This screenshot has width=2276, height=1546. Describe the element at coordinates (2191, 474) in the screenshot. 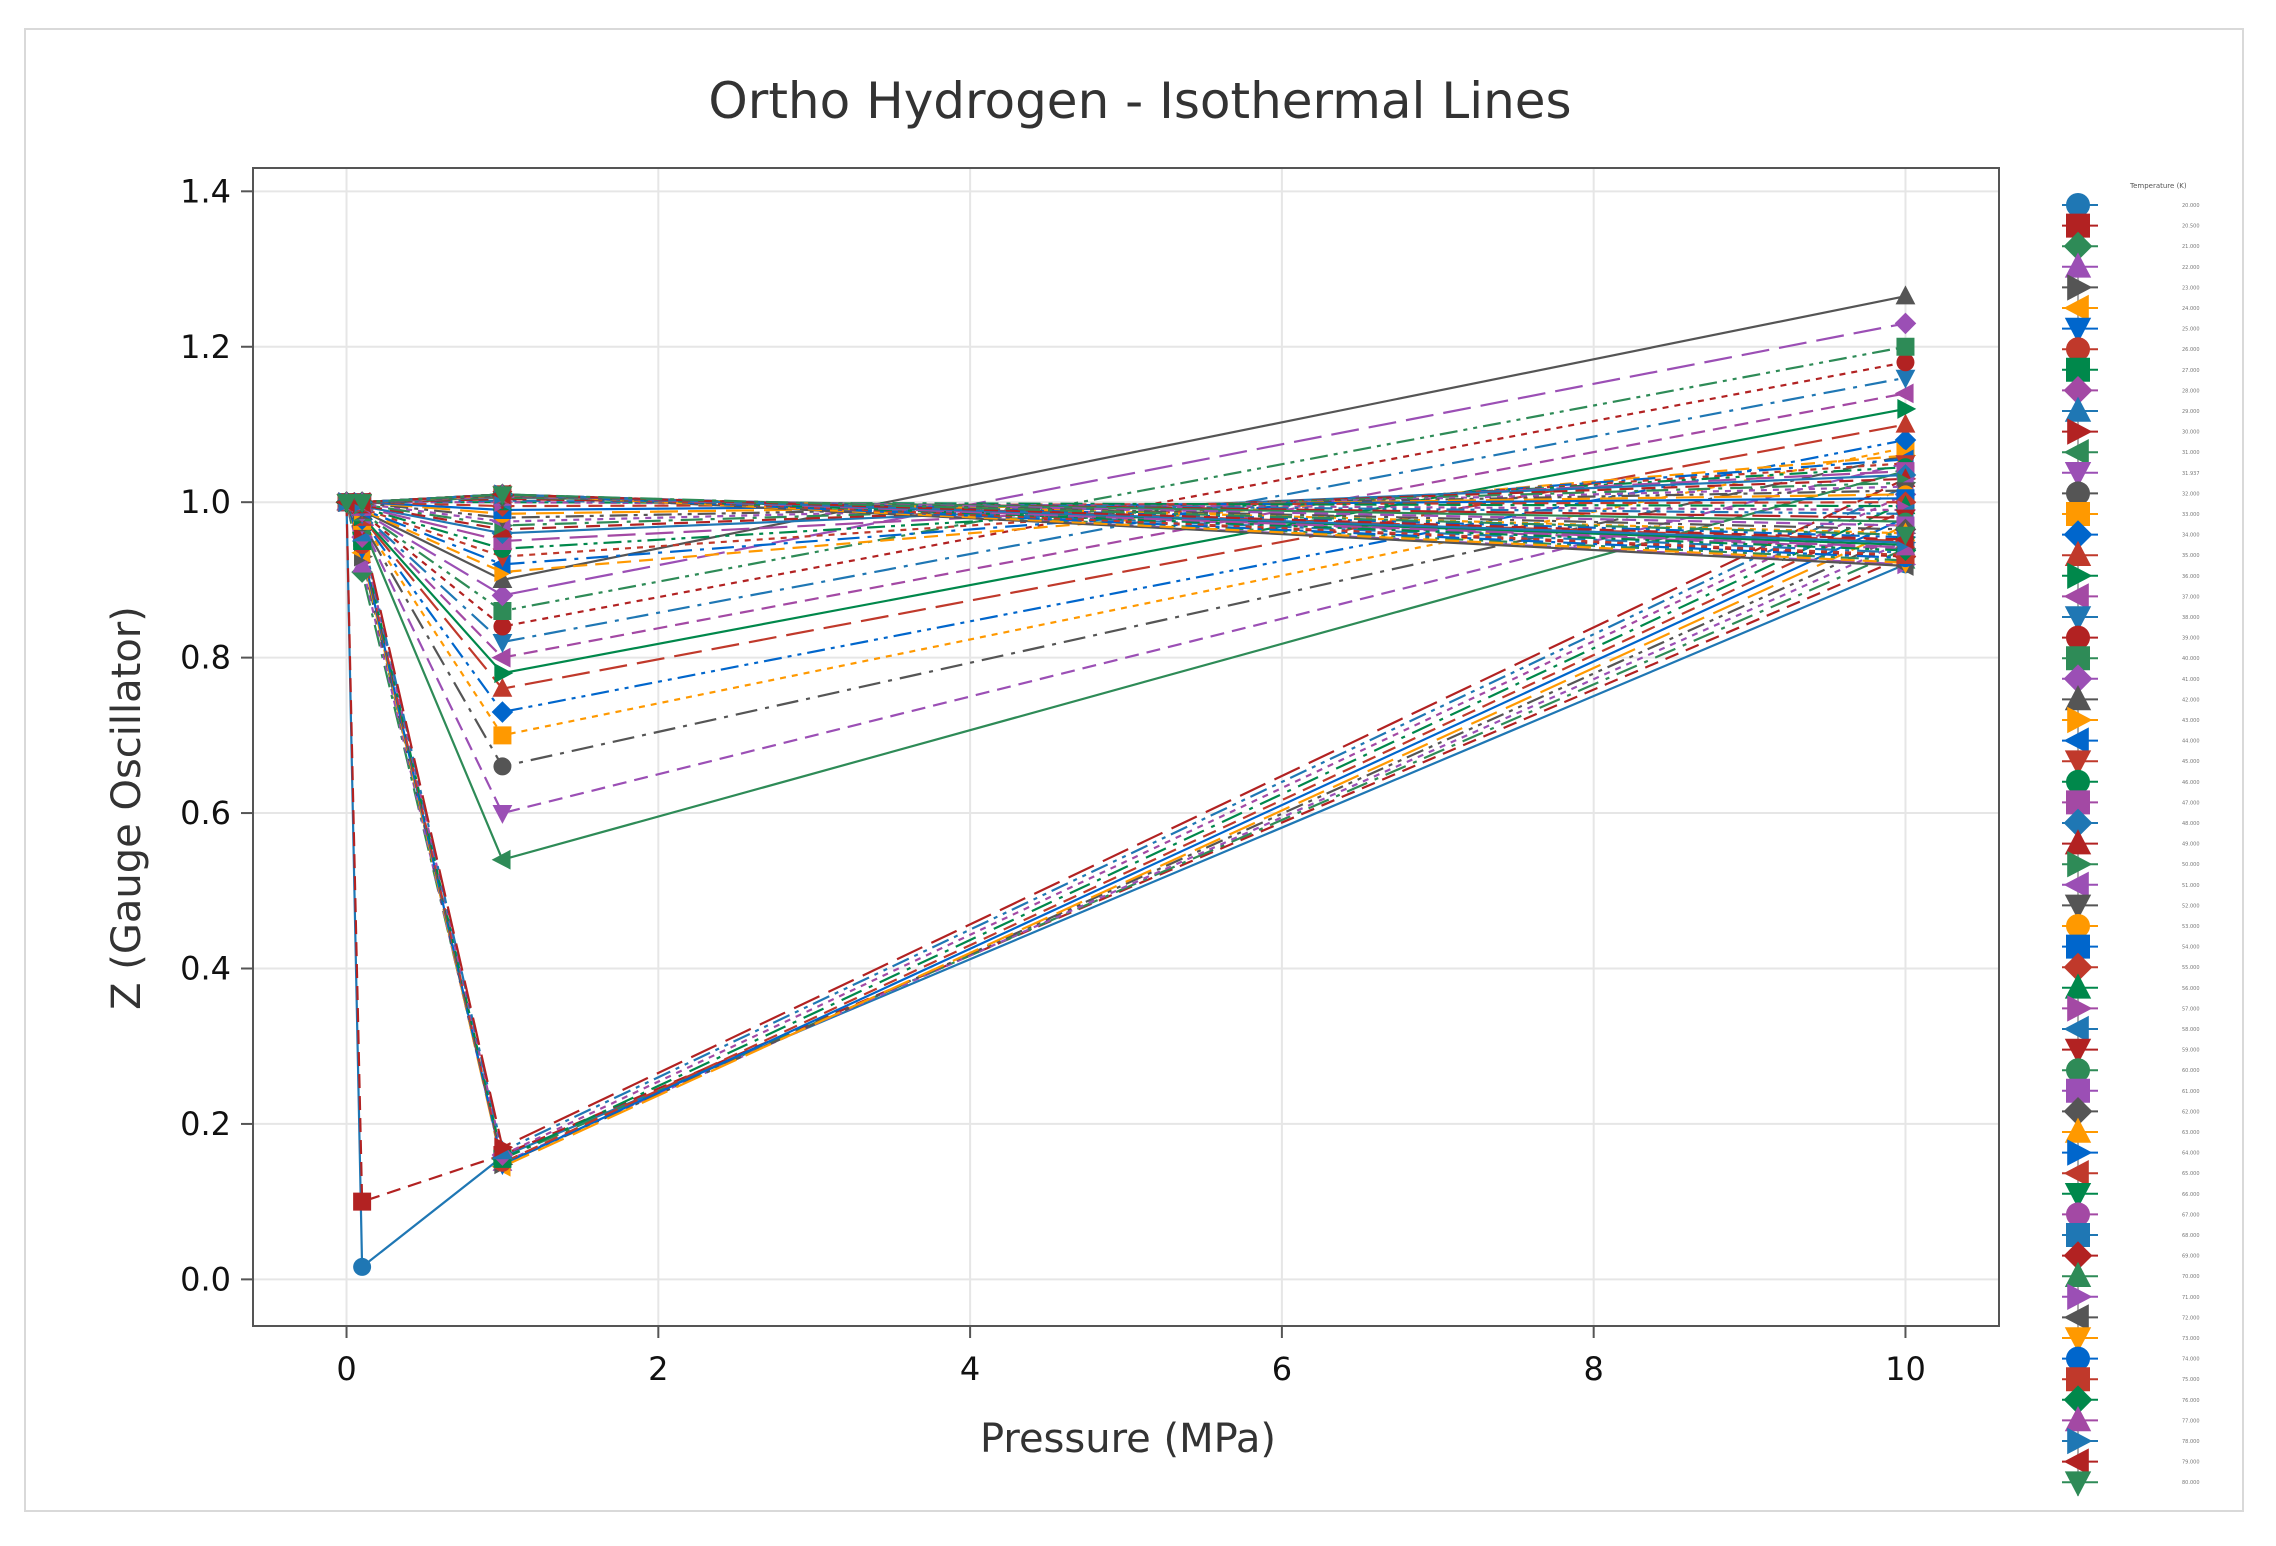

I see `legend-label: 31.937` at that location.